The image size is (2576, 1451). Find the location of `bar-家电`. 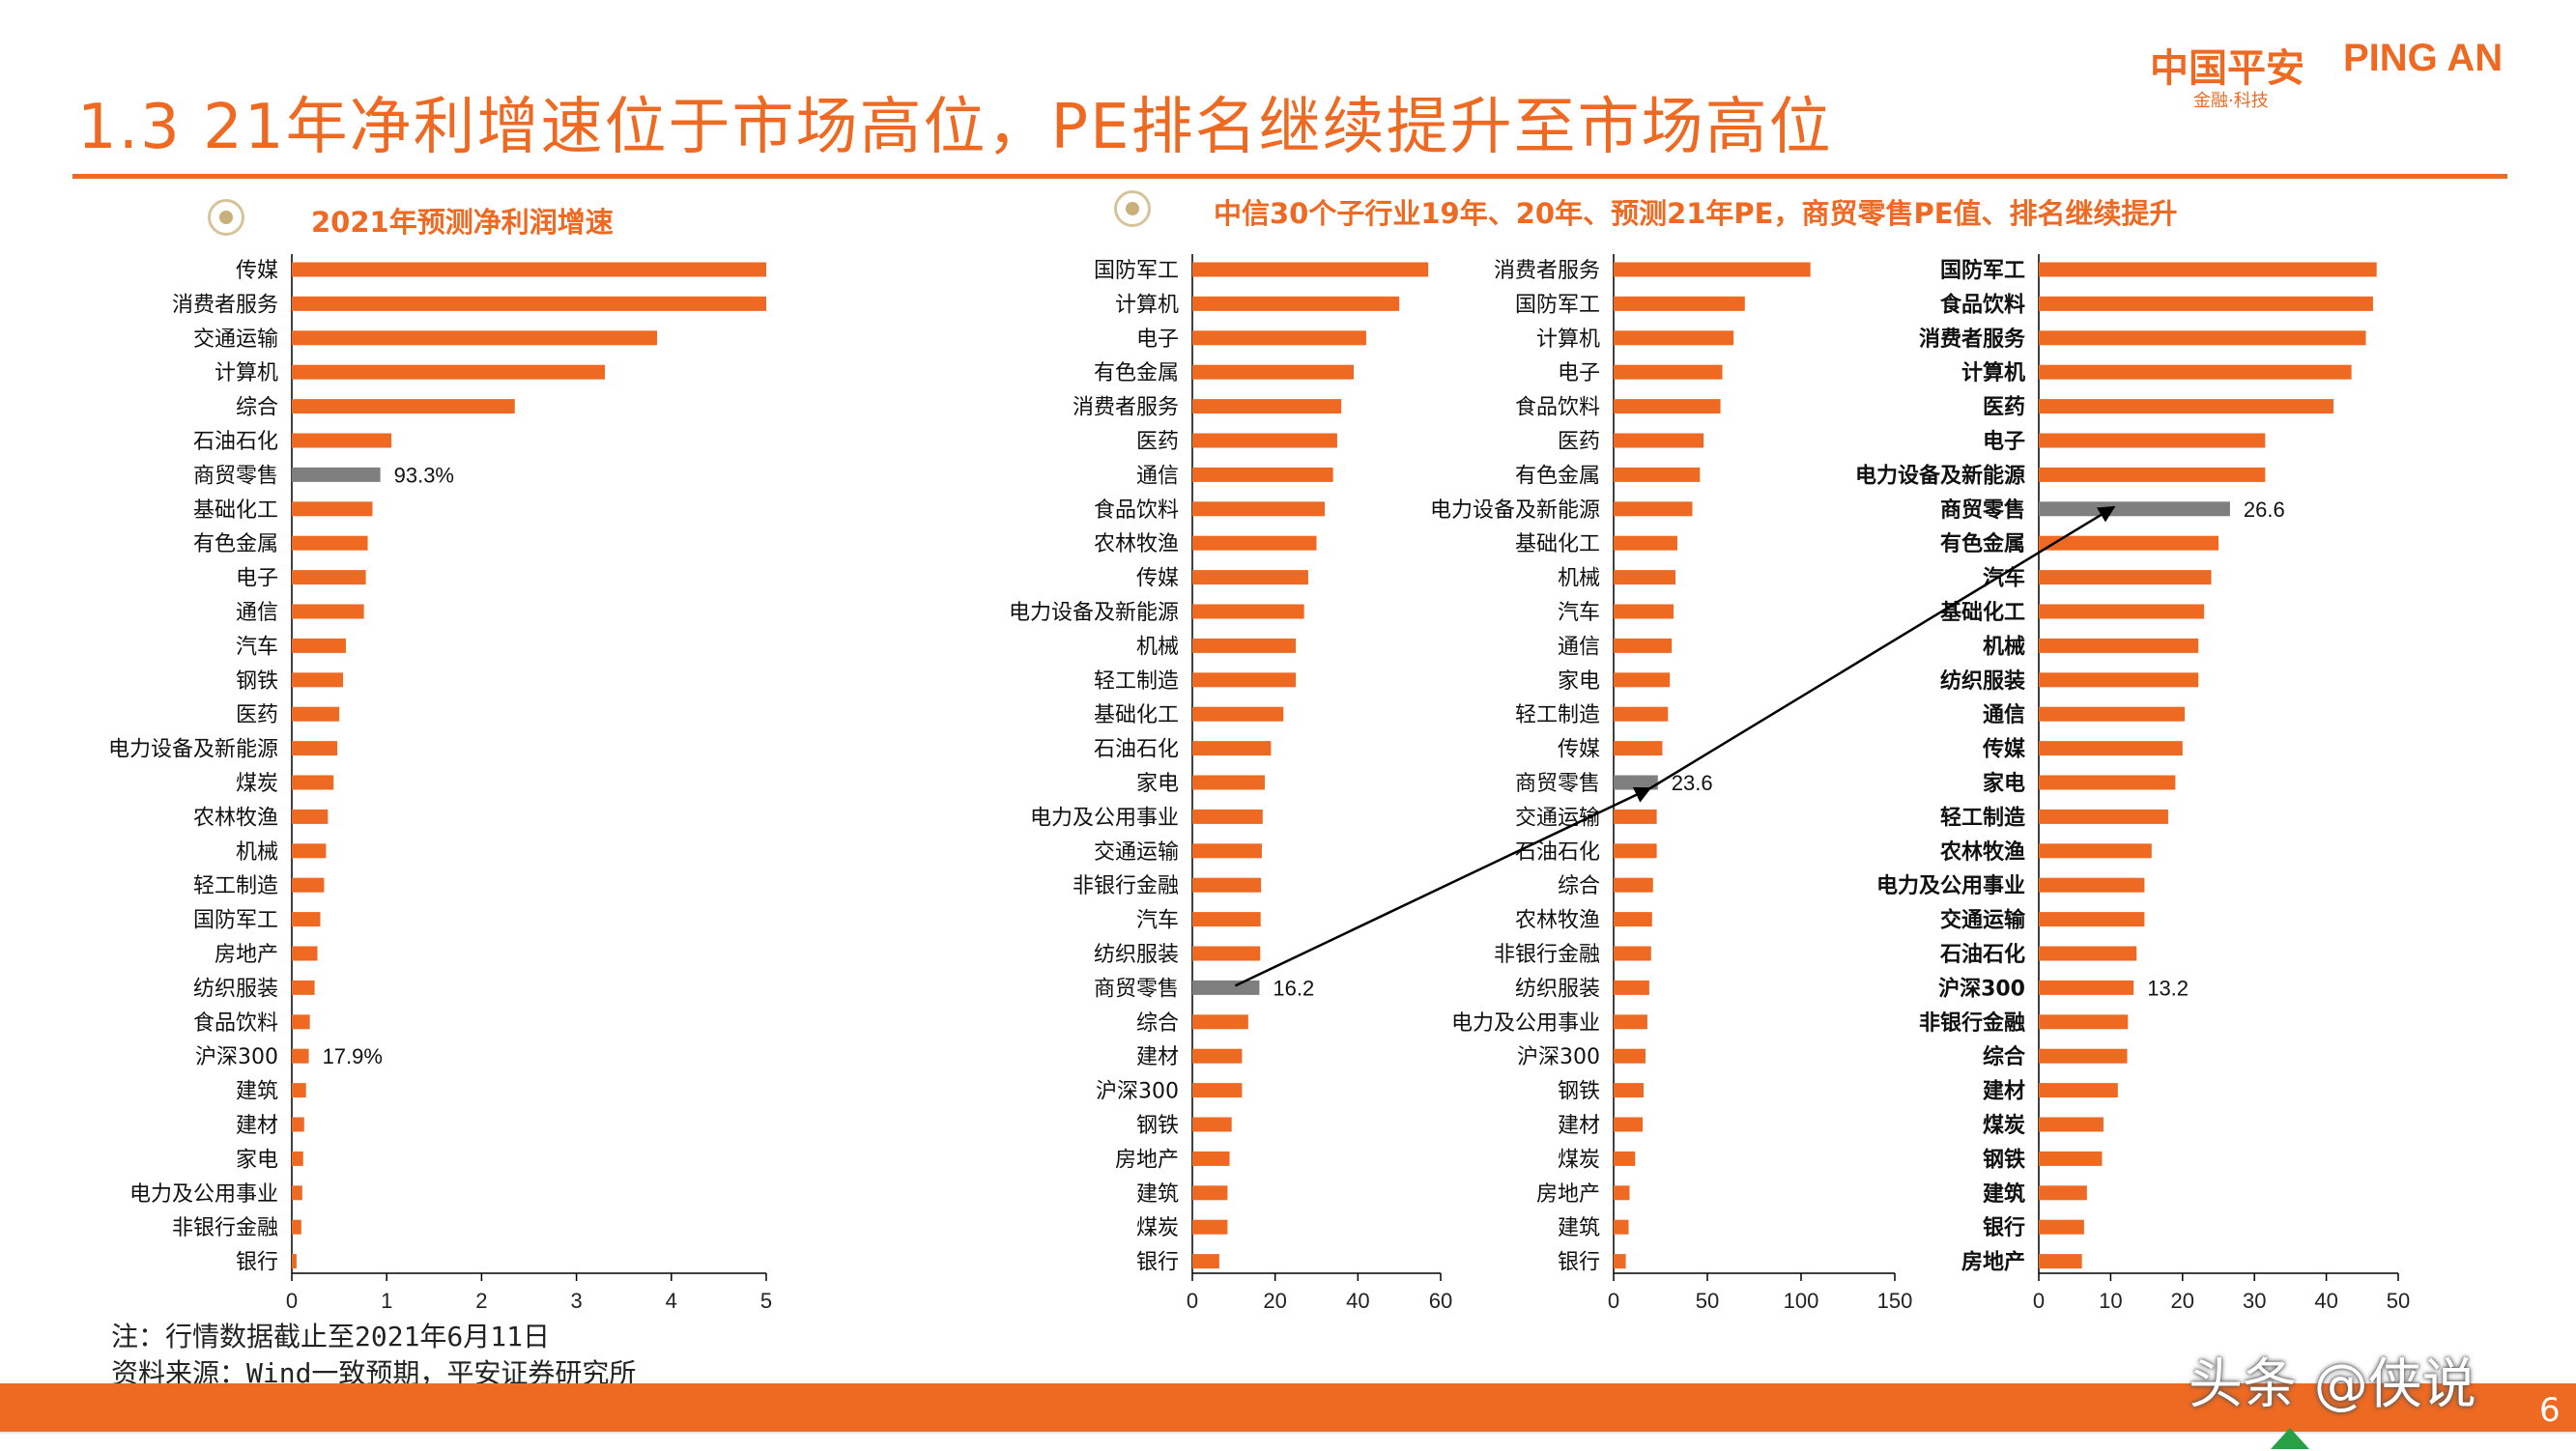

bar-家电 is located at coordinates (1229, 782).